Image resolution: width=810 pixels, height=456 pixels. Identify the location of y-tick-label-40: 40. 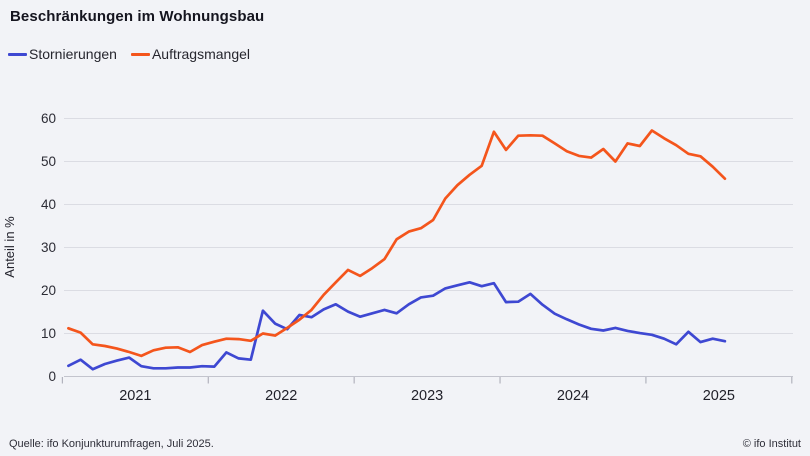
(48, 204).